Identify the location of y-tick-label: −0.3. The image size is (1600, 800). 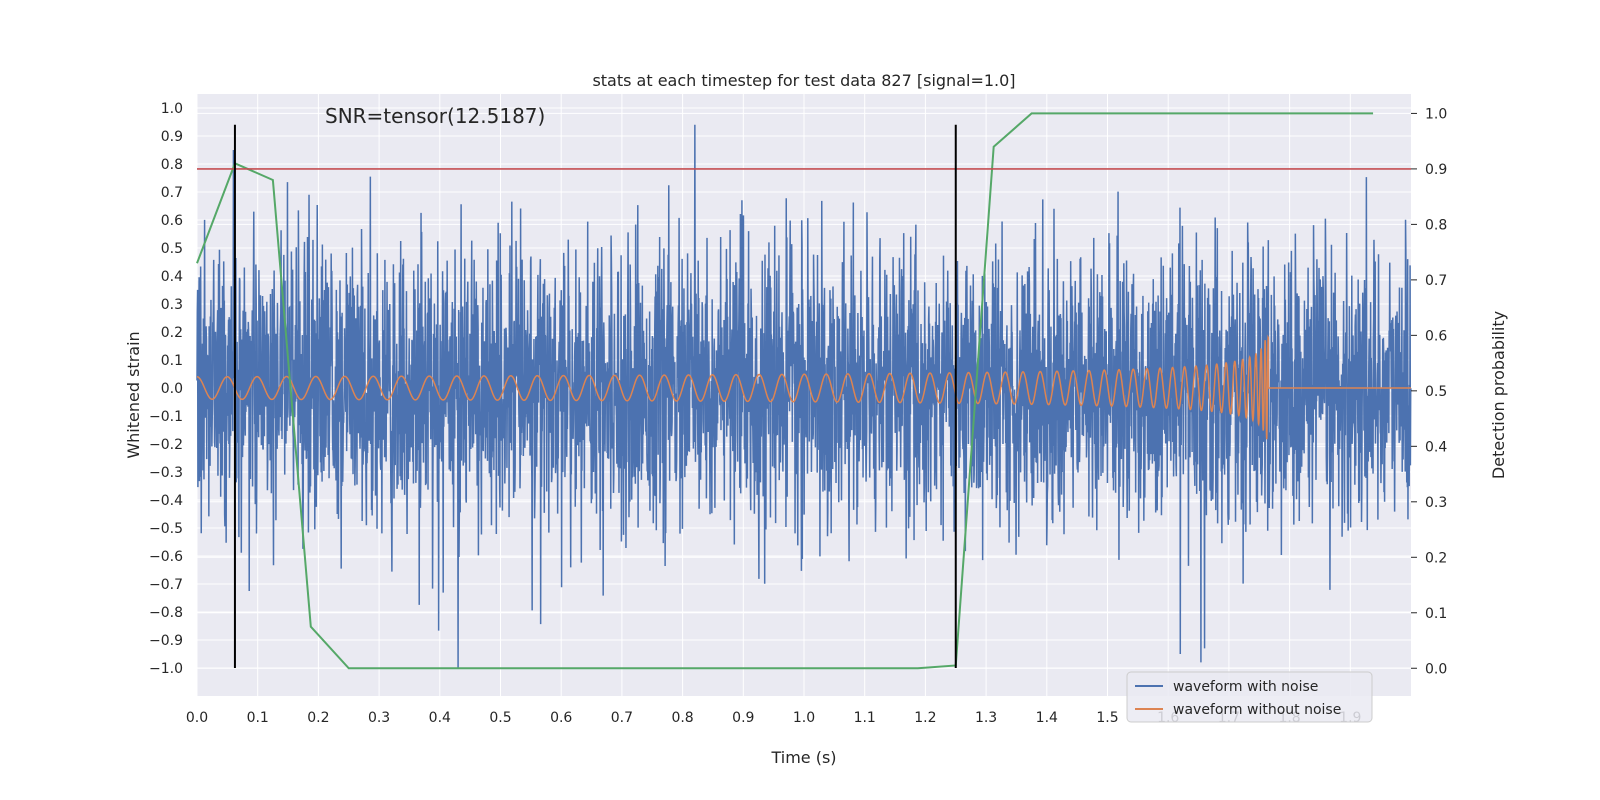
(166, 473).